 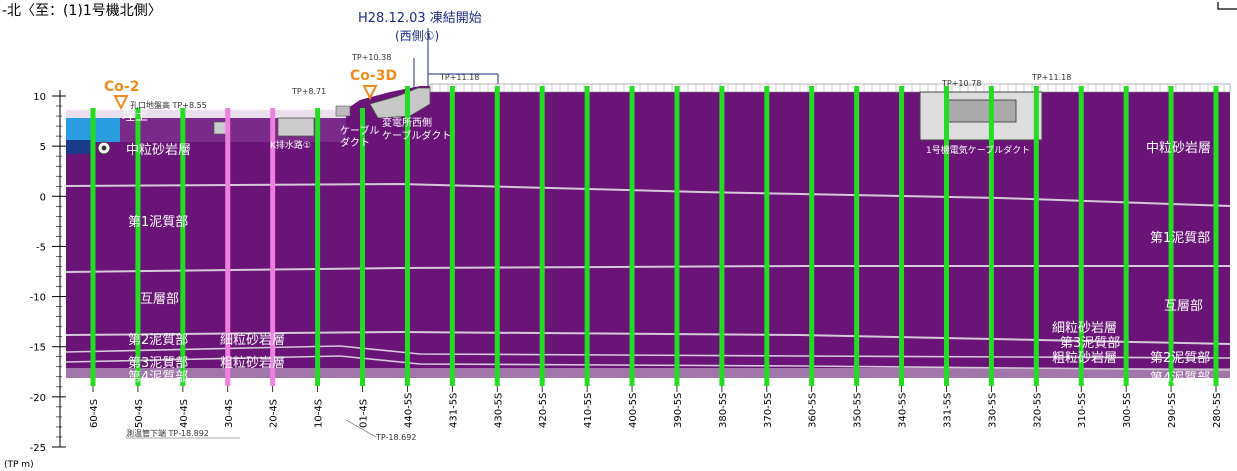 I want to click on pipe-bottom-2-label: TP-18.692, so click(x=395, y=437).